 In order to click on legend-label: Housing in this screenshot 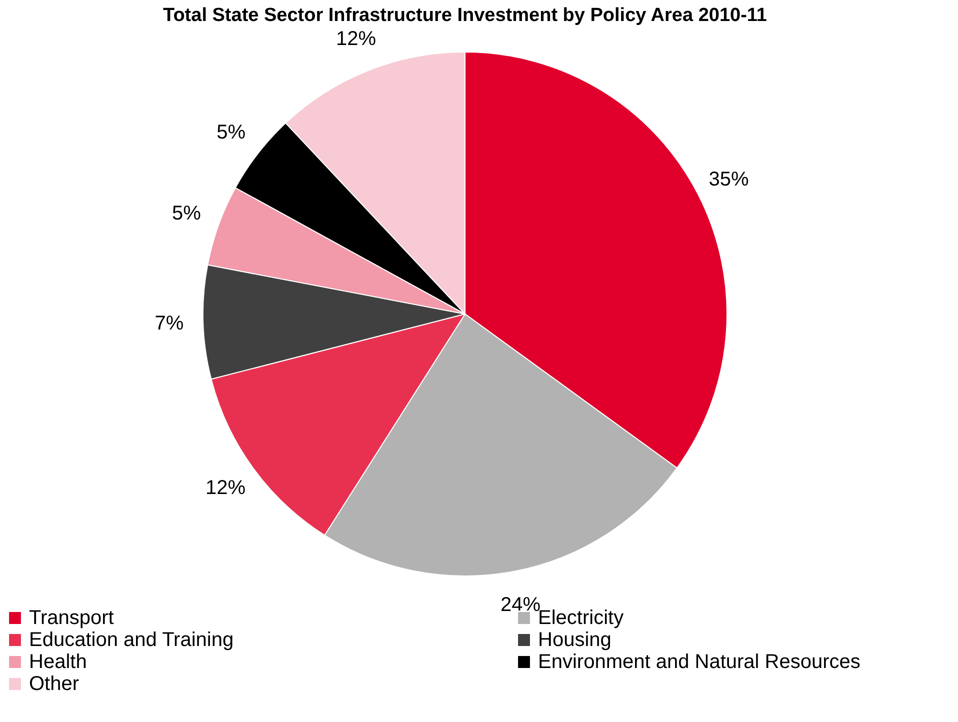, I will do `click(575, 640)`.